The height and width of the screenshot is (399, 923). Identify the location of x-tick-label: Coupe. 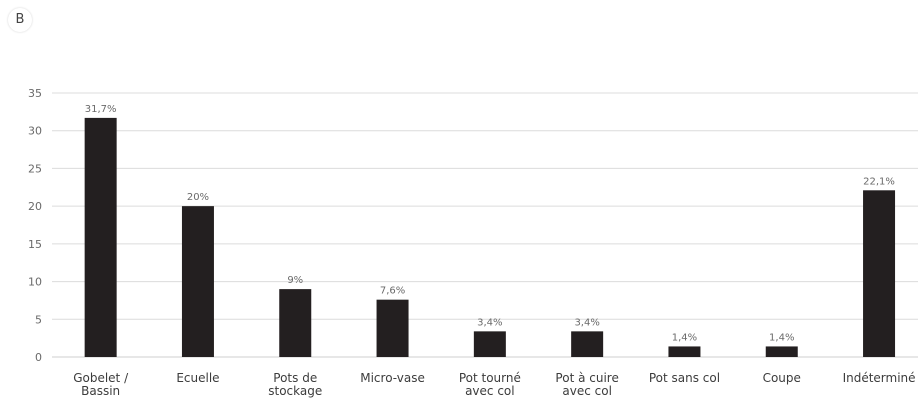
(782, 378).